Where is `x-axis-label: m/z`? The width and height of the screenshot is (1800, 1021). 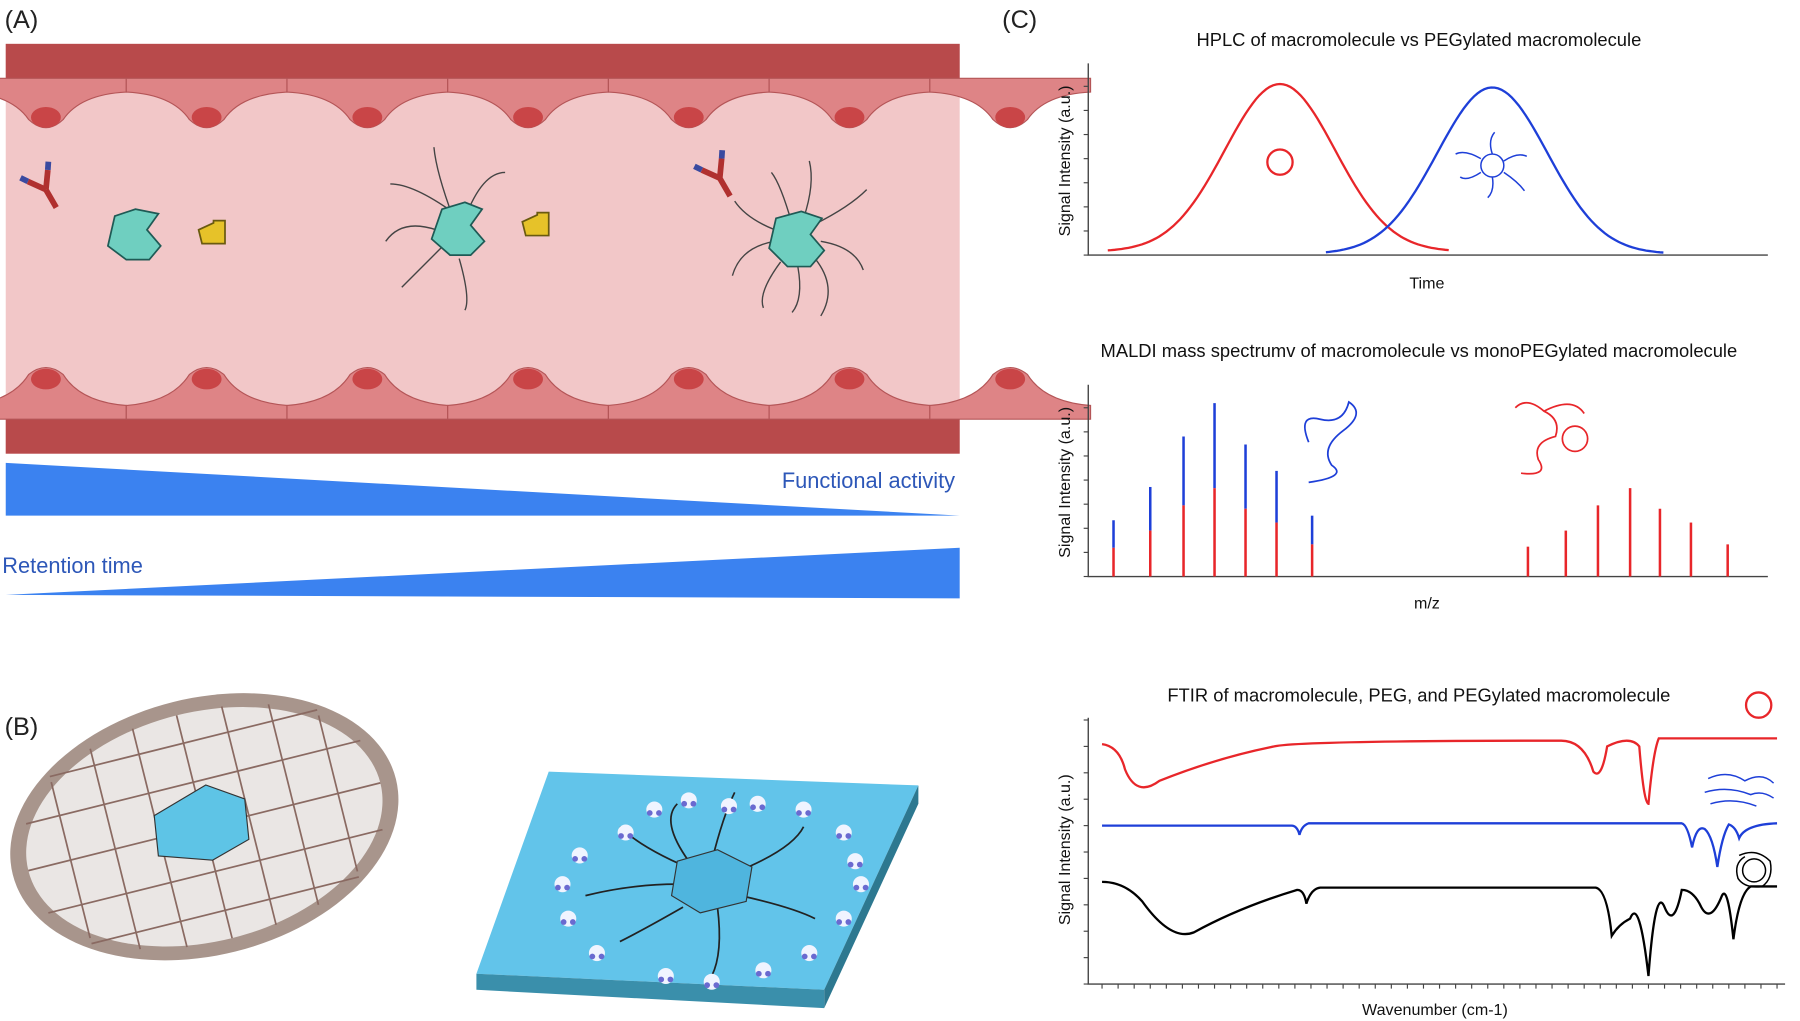
x-axis-label: m/z is located at coordinates (1427, 604).